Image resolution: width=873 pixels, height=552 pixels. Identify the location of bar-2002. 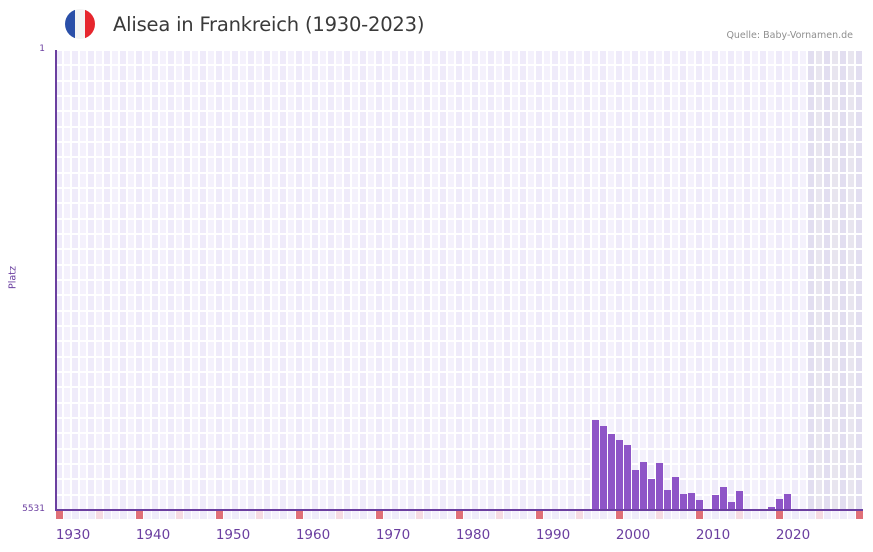
(635, 489).